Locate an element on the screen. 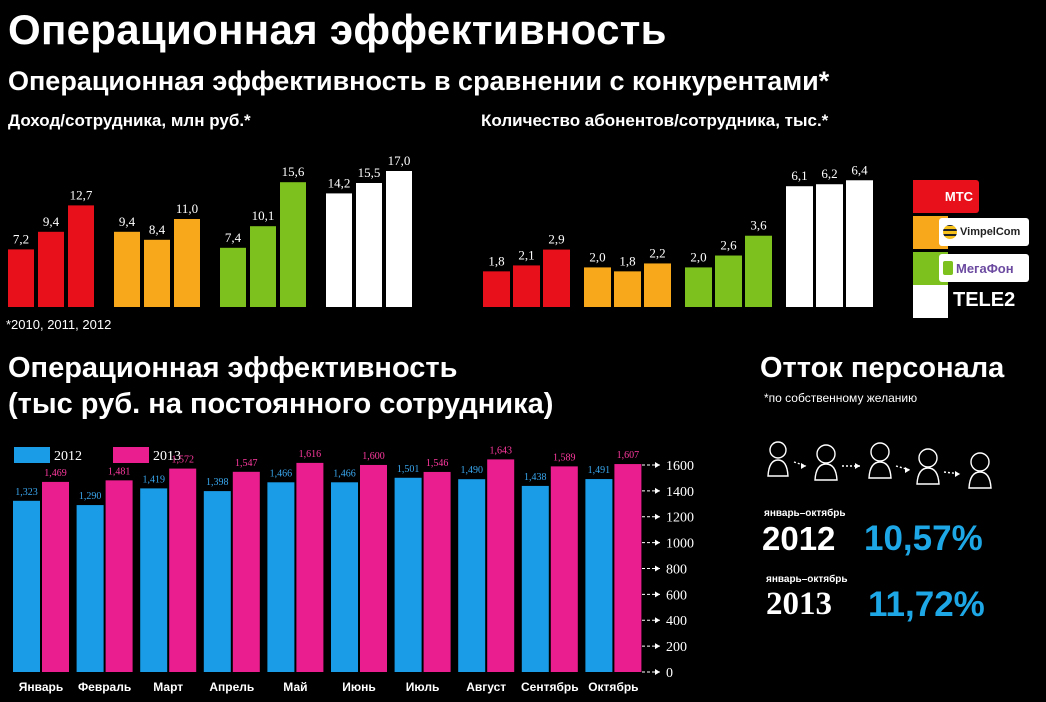 The width and height of the screenshot is (1046, 702). data-label: 1,600 is located at coordinates (373, 456).